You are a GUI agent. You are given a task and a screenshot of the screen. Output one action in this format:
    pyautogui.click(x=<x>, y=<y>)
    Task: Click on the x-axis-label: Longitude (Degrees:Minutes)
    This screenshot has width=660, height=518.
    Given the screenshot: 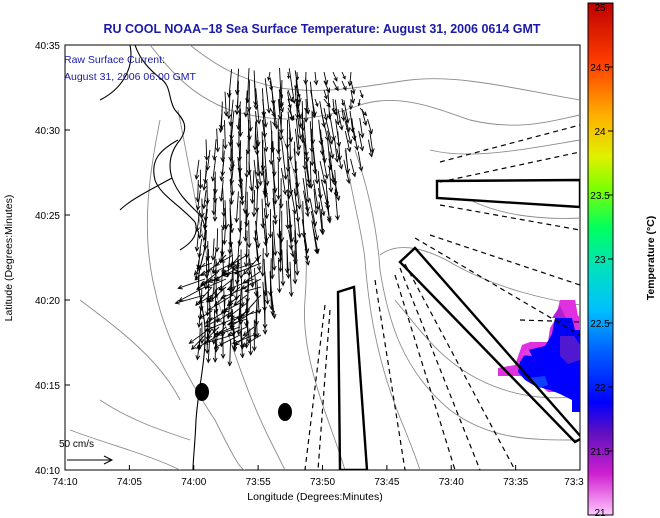 What is the action you would take?
    pyautogui.click(x=314, y=497)
    